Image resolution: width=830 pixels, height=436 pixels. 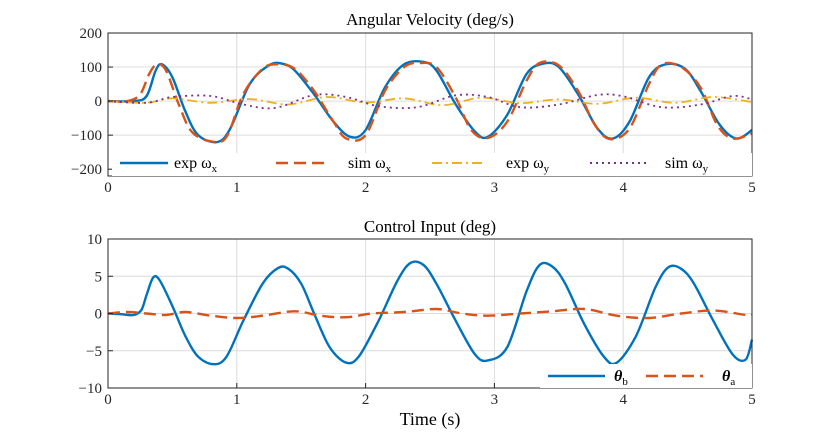 I want to click on y-tick-label: −200, so click(x=86, y=170).